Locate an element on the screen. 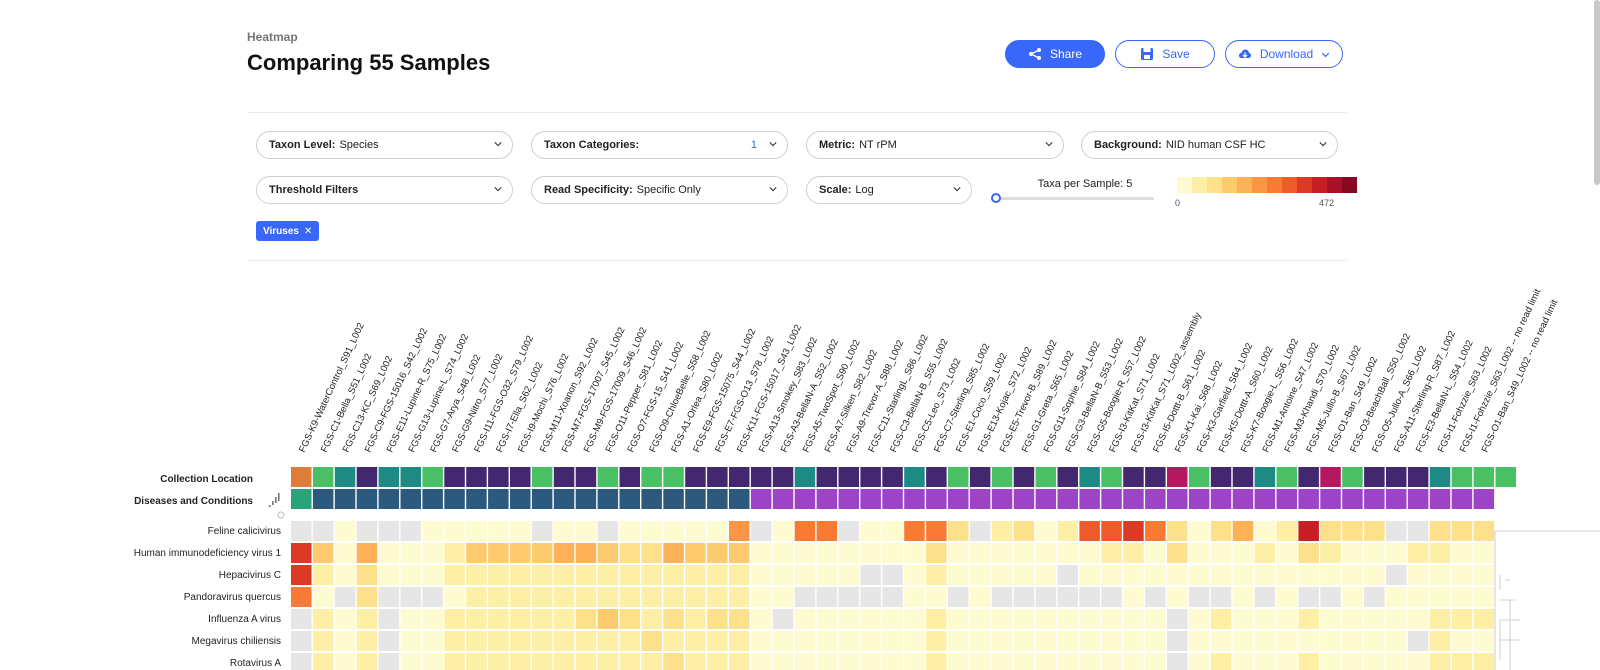  background-dropdown: Background: NID human CSF HC is located at coordinates (1209, 145).